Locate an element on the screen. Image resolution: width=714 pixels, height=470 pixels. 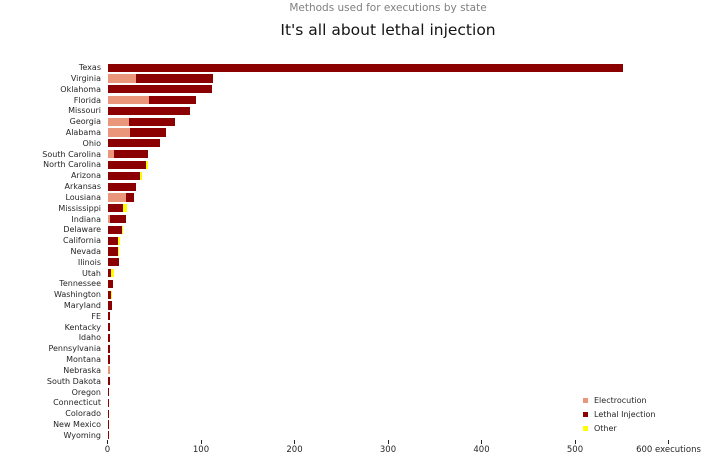
y-axis-label-state: New Mexico is located at coordinates (77, 424).